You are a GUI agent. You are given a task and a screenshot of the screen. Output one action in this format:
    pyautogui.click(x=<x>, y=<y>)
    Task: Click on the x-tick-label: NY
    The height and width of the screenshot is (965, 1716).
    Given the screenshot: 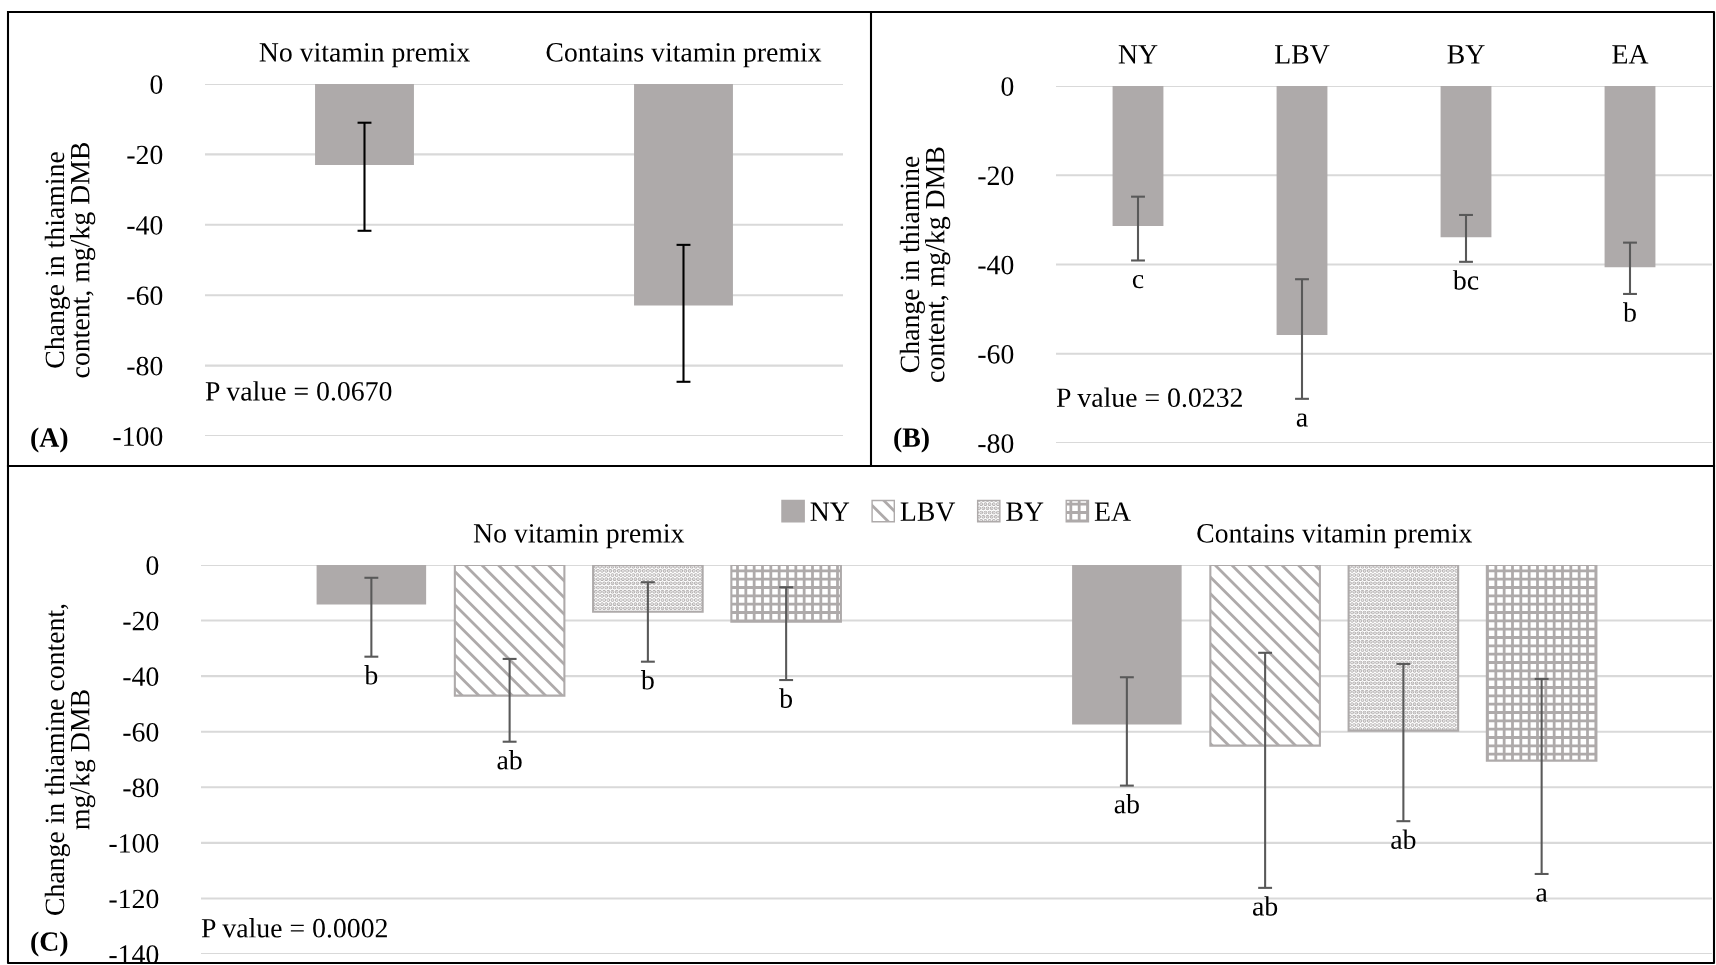 What is the action you would take?
    pyautogui.click(x=1138, y=54)
    